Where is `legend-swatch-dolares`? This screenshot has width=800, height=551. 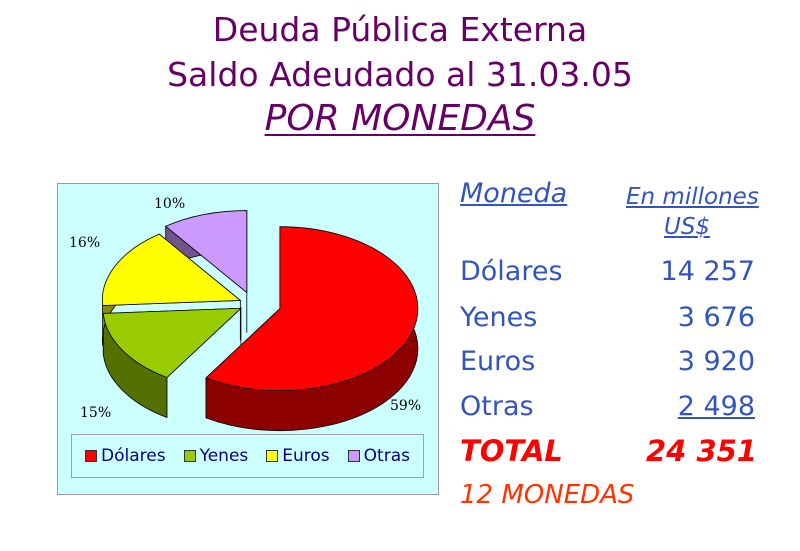
legend-swatch-dolares is located at coordinates (91, 456).